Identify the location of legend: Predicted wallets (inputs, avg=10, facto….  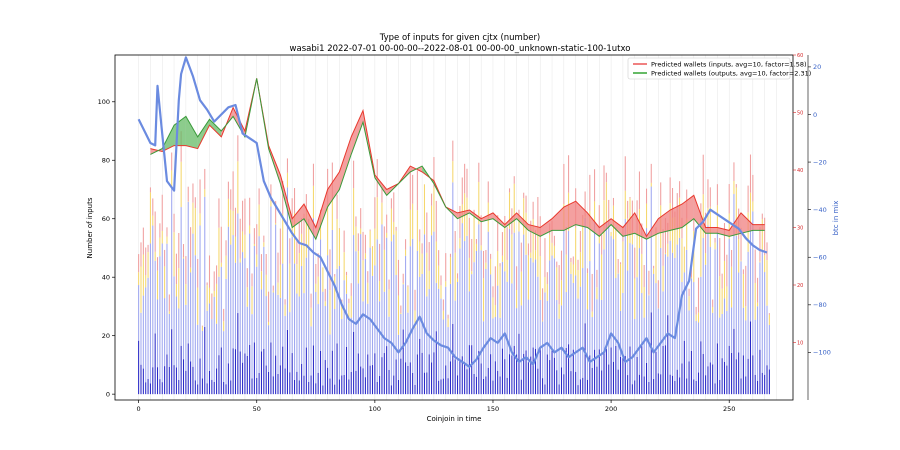
(719, 68).